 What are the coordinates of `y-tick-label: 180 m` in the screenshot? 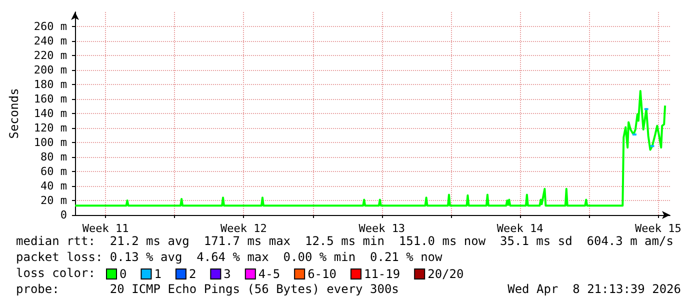 It's located at (51, 84).